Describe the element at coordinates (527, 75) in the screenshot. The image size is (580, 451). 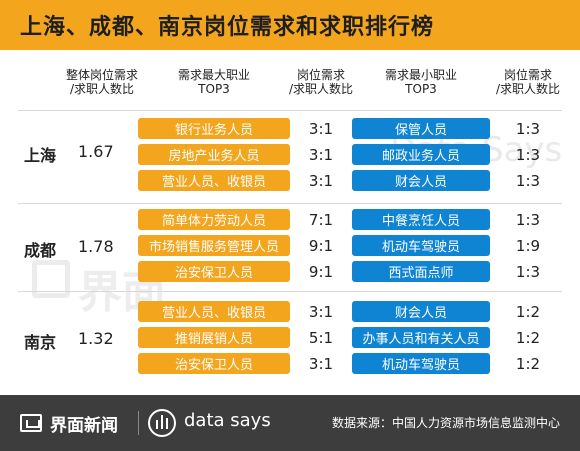
I see `header-ratio-b-line1: 岗位需求` at that location.